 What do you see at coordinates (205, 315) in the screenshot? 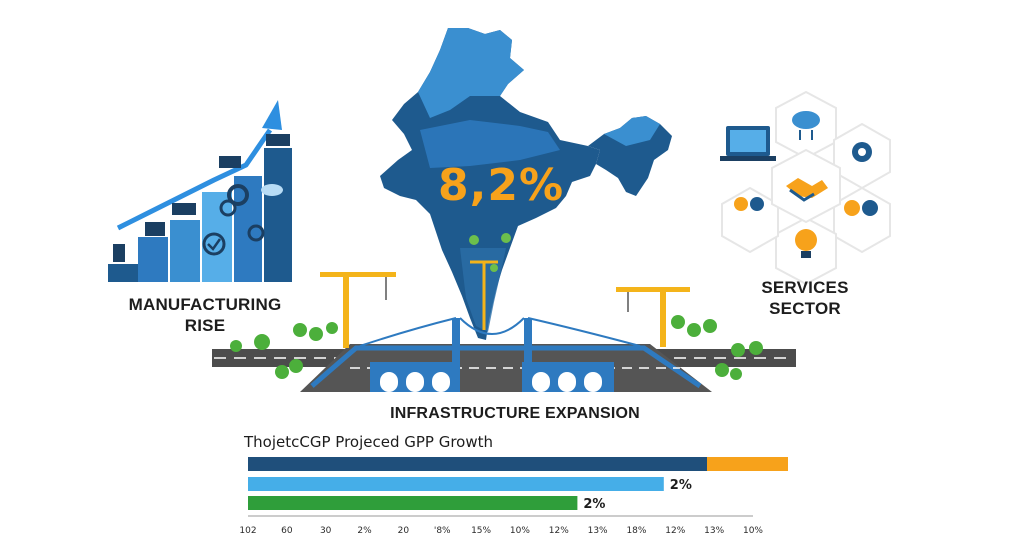
I see `manufacturing-label: MANUFACTURING RISE` at bounding box center [205, 315].